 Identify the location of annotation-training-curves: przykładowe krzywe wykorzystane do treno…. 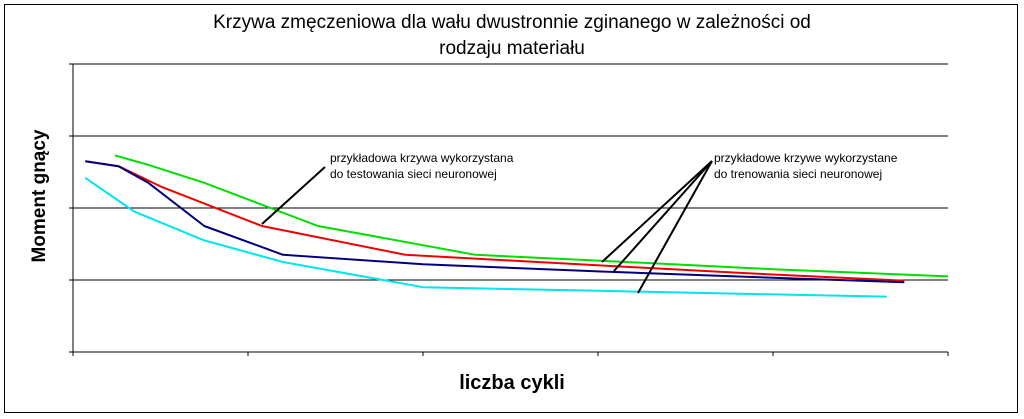
(805, 166).